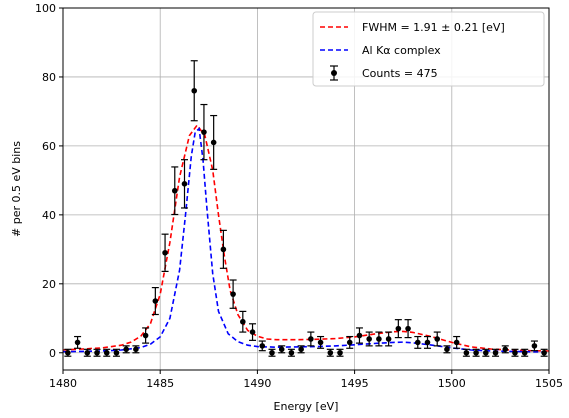 The height and width of the screenshot is (418, 569). What do you see at coordinates (49, 77) in the screenshot?
I see `y-tick-label: 80` at bounding box center [49, 77].